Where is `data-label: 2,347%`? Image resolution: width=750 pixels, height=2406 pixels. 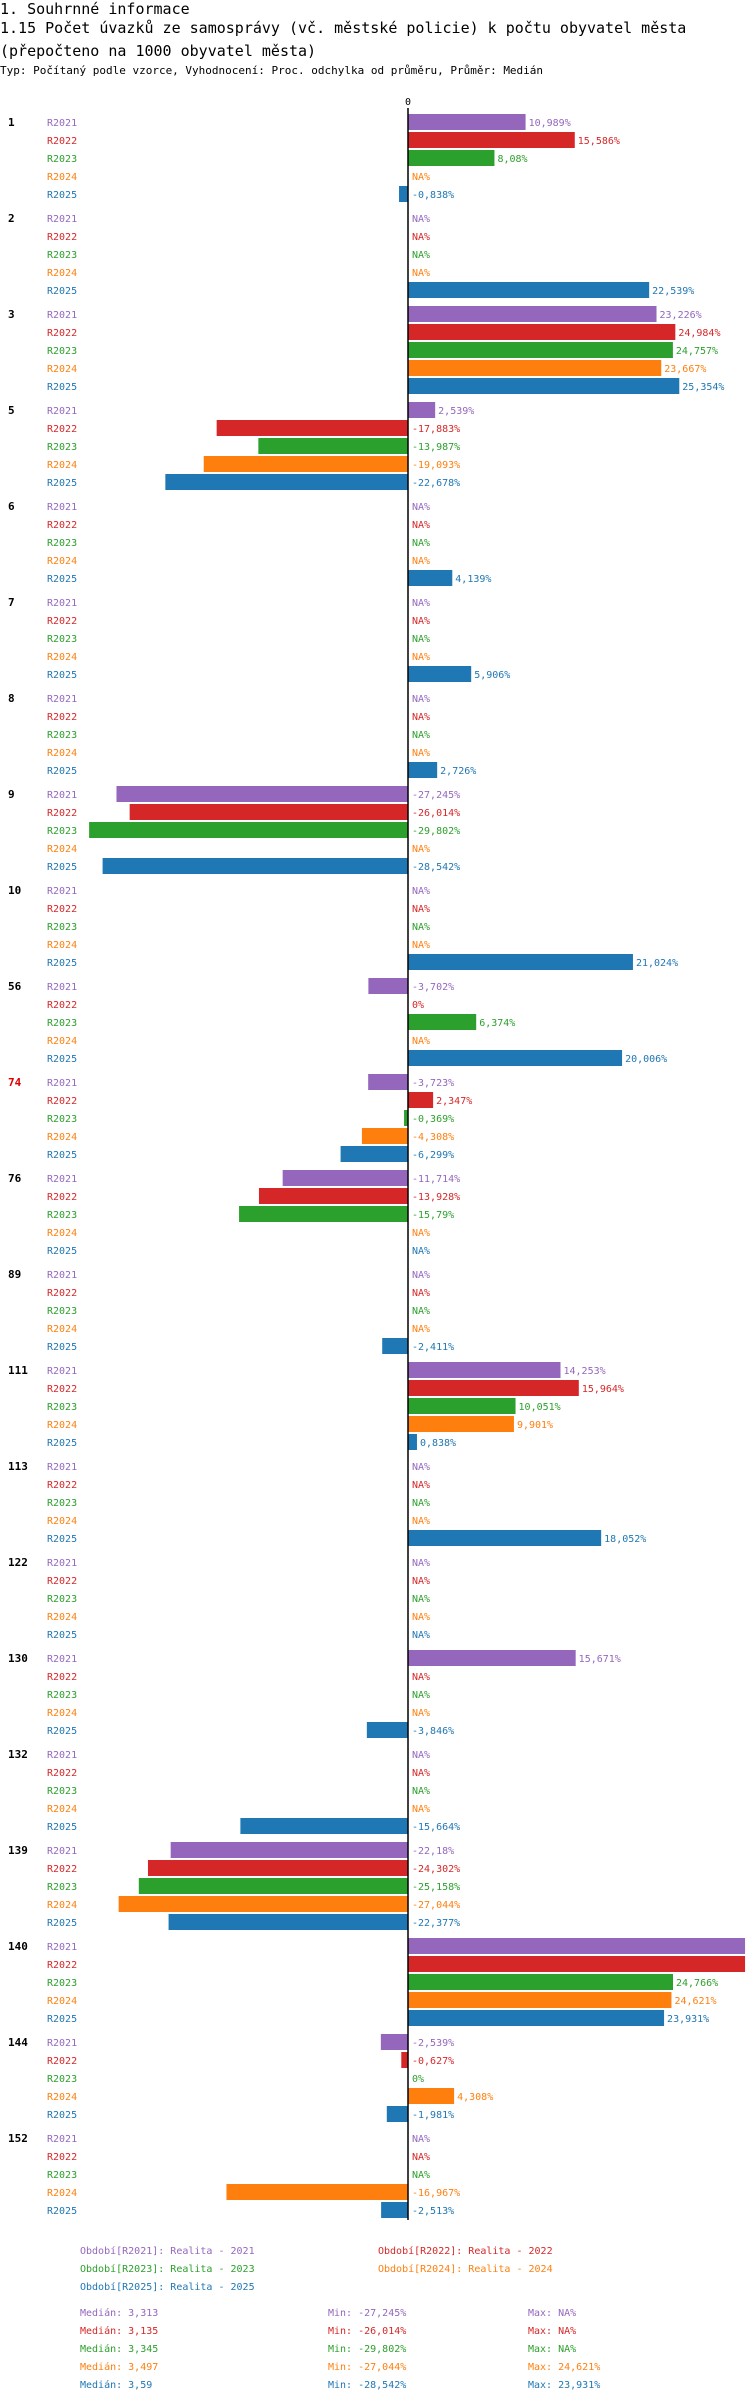 data-label: 2,347% is located at coordinates (454, 1101).